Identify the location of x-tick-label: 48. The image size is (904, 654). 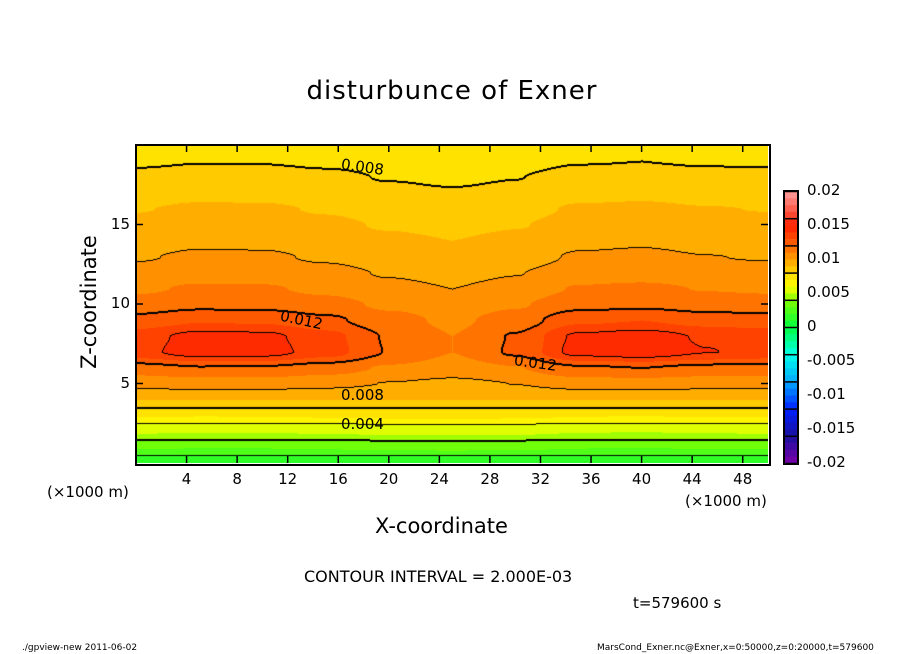
(743, 479).